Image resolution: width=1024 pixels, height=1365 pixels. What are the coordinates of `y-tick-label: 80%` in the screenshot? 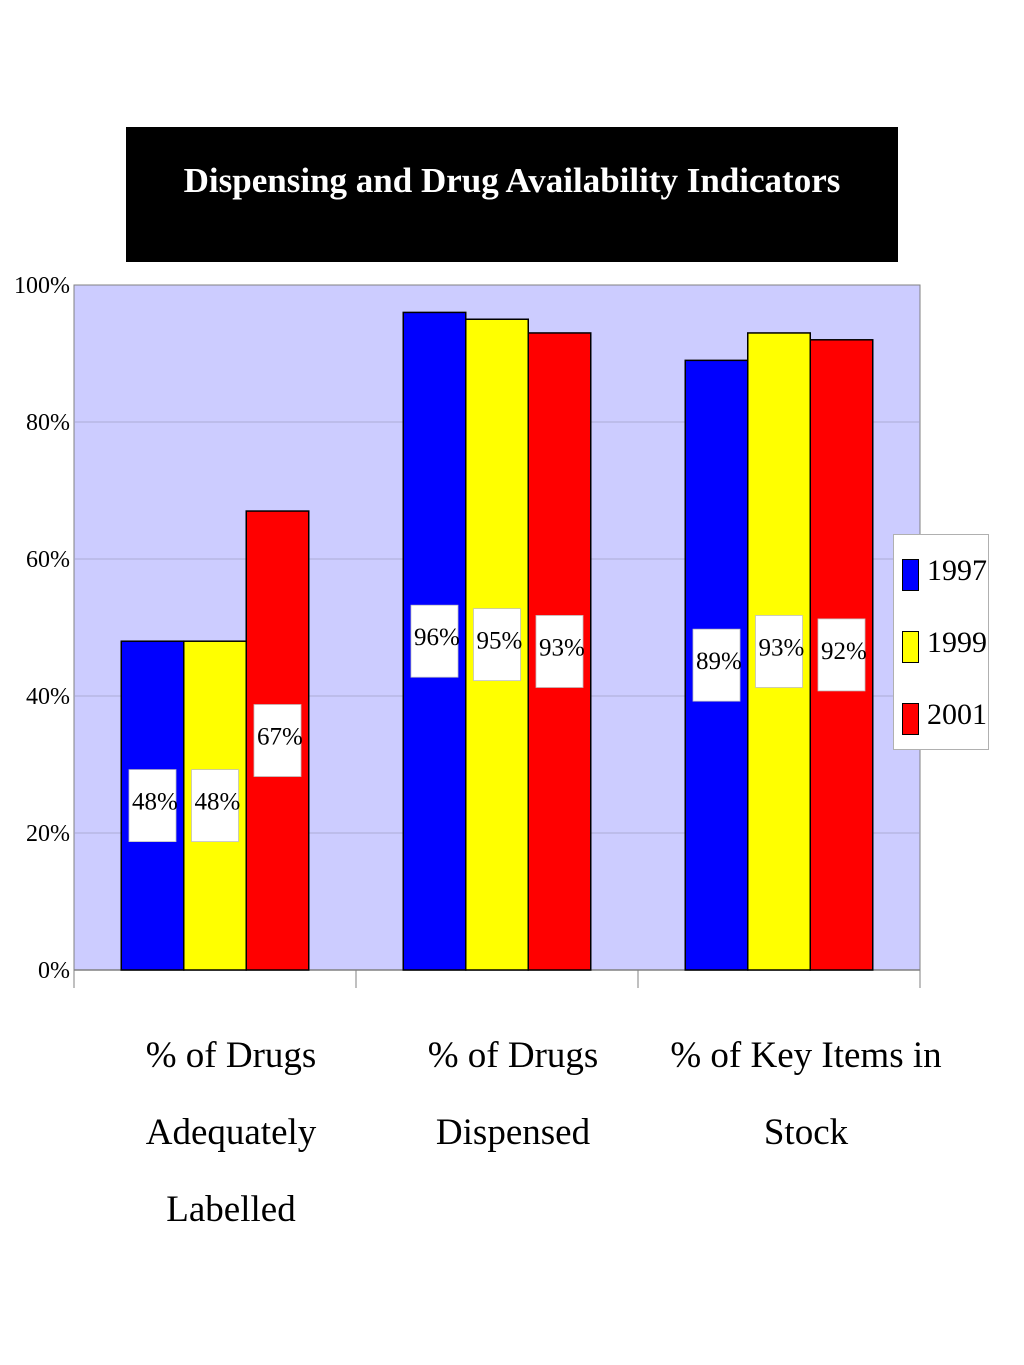 It's located at (48, 423).